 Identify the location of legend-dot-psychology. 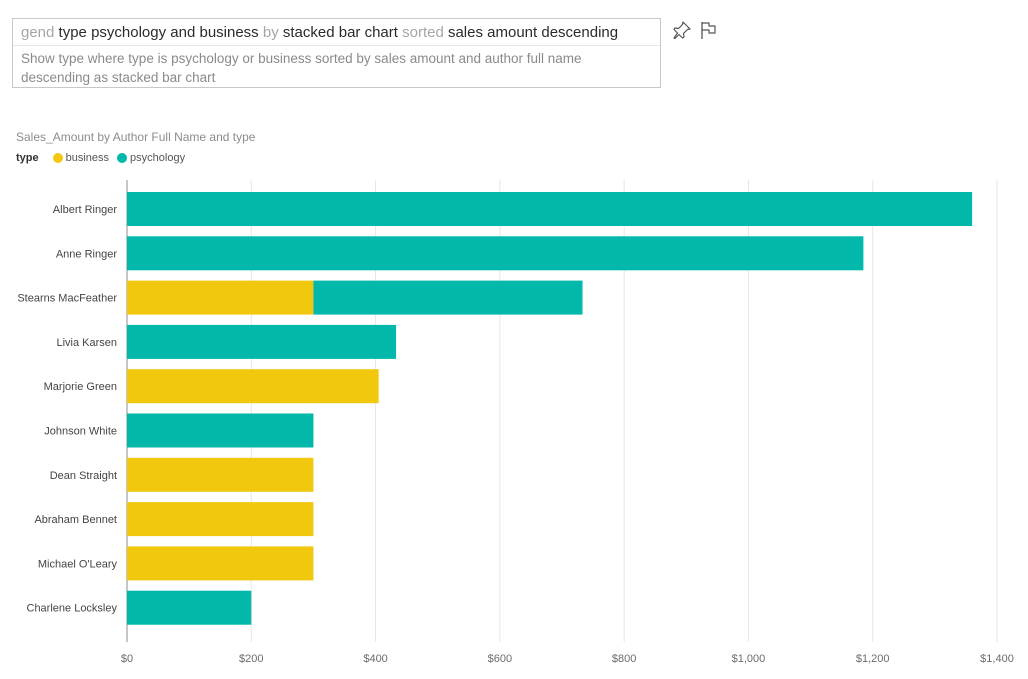
(122, 158).